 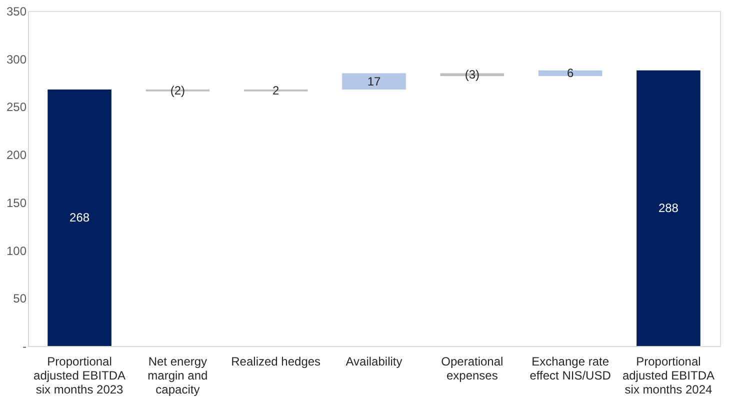 I want to click on x-tick-label: Exchange rate effect NIS/USD, so click(x=571, y=368).